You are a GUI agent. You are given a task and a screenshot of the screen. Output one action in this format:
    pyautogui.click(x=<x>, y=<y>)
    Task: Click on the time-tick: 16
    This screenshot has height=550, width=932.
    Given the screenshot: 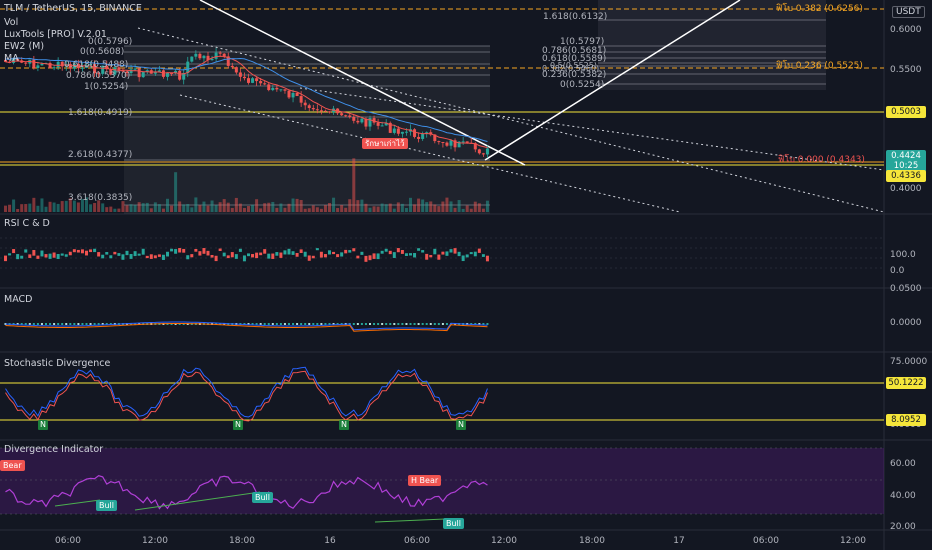 What is the action you would take?
    pyautogui.click(x=330, y=541)
    